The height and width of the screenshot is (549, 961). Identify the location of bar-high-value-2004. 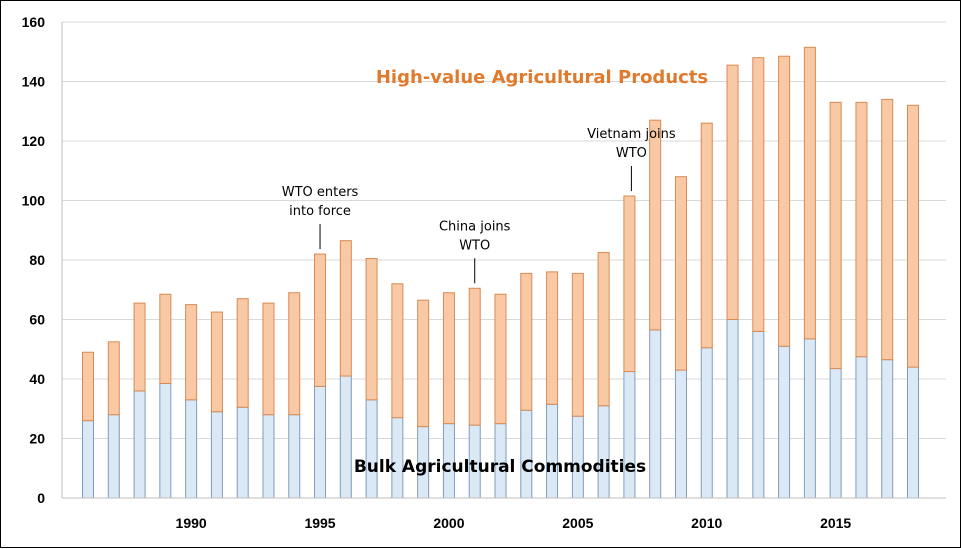
(552, 338).